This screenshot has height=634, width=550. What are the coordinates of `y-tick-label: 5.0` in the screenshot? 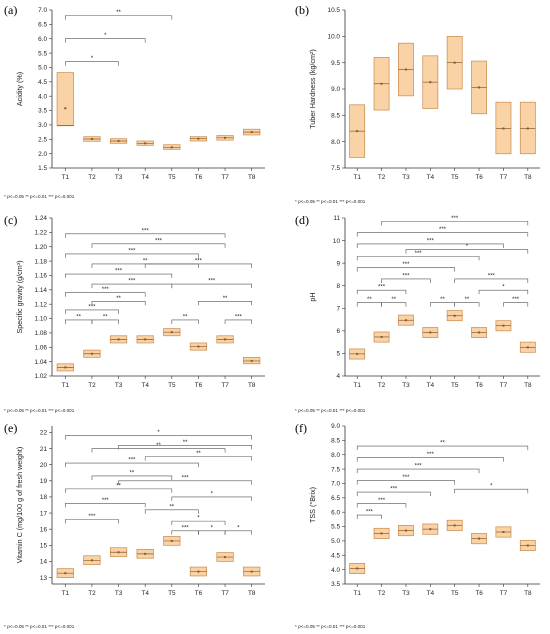 It's located at (42, 68).